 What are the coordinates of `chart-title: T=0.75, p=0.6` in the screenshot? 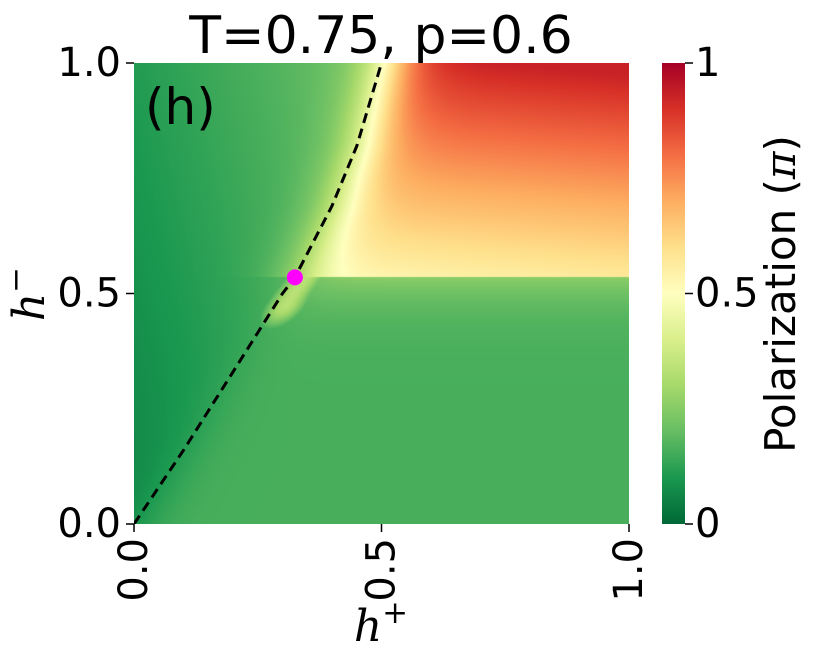 It's located at (380, 36).